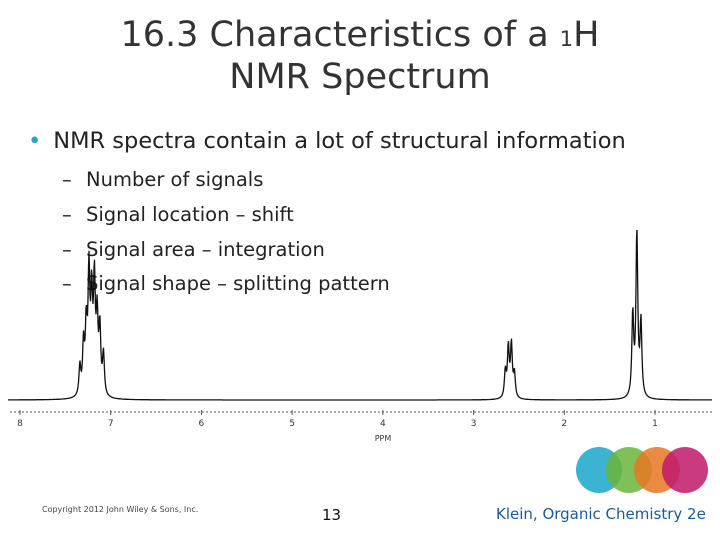 The height and width of the screenshot is (540, 720). What do you see at coordinates (642, 470) in the screenshot?
I see `decorative-circles` at bounding box center [642, 470].